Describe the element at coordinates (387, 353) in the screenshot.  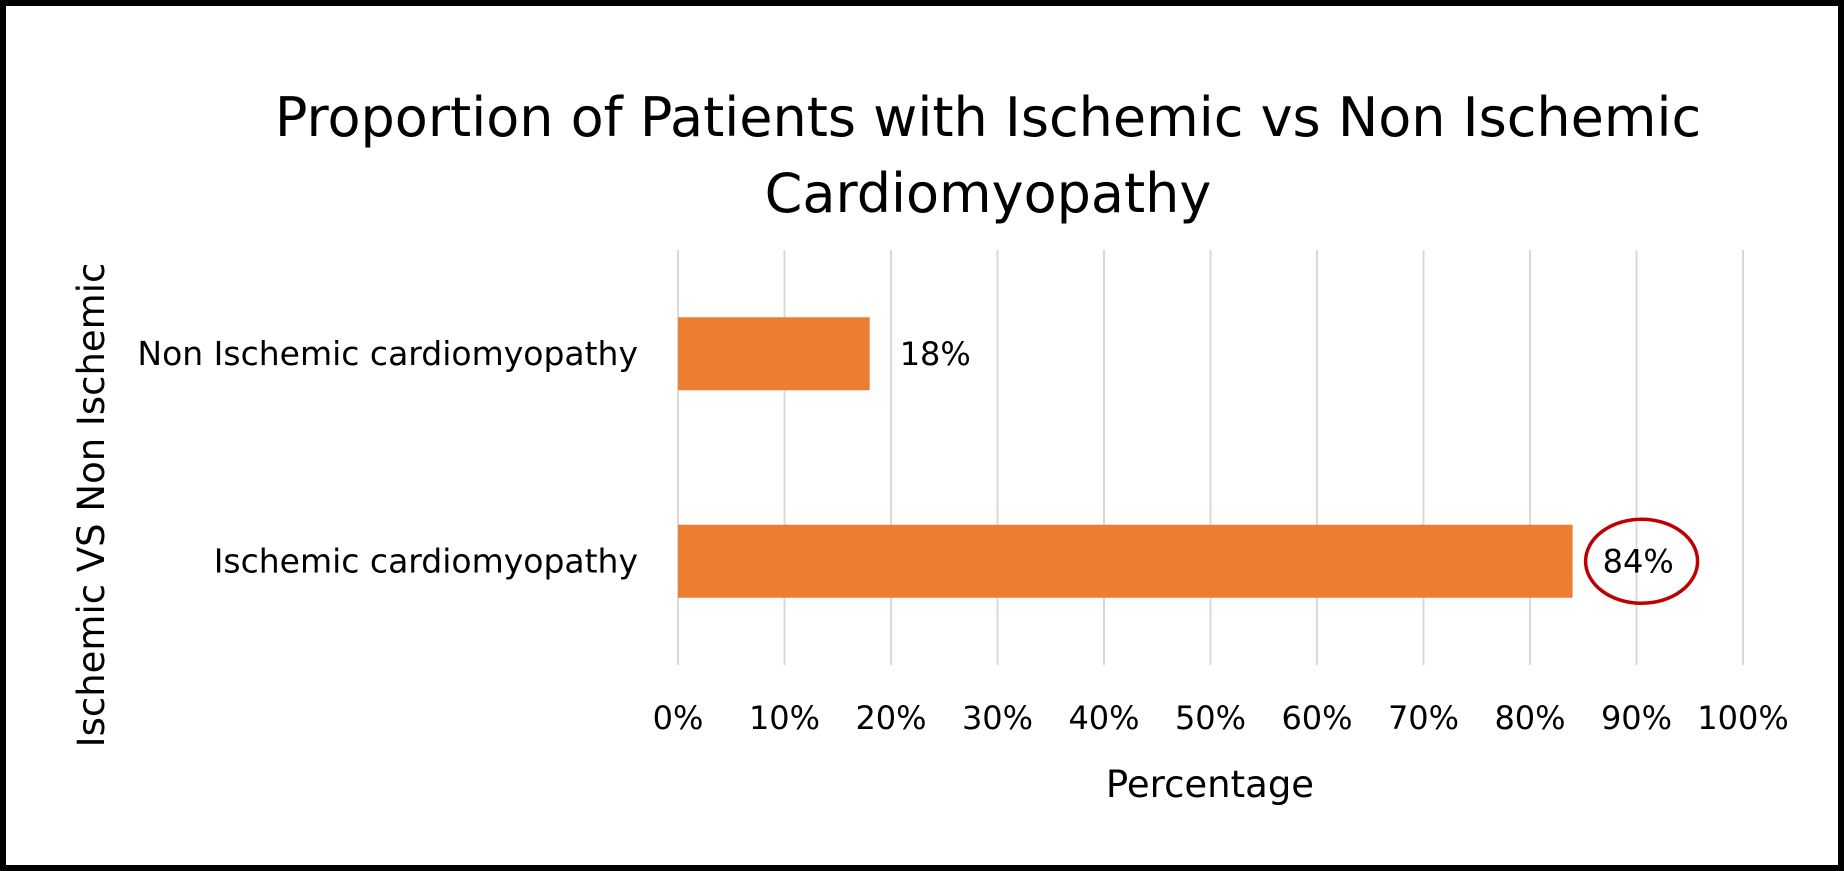
I see `category-label-0: Non Ischemic cardiomyopathy` at that location.